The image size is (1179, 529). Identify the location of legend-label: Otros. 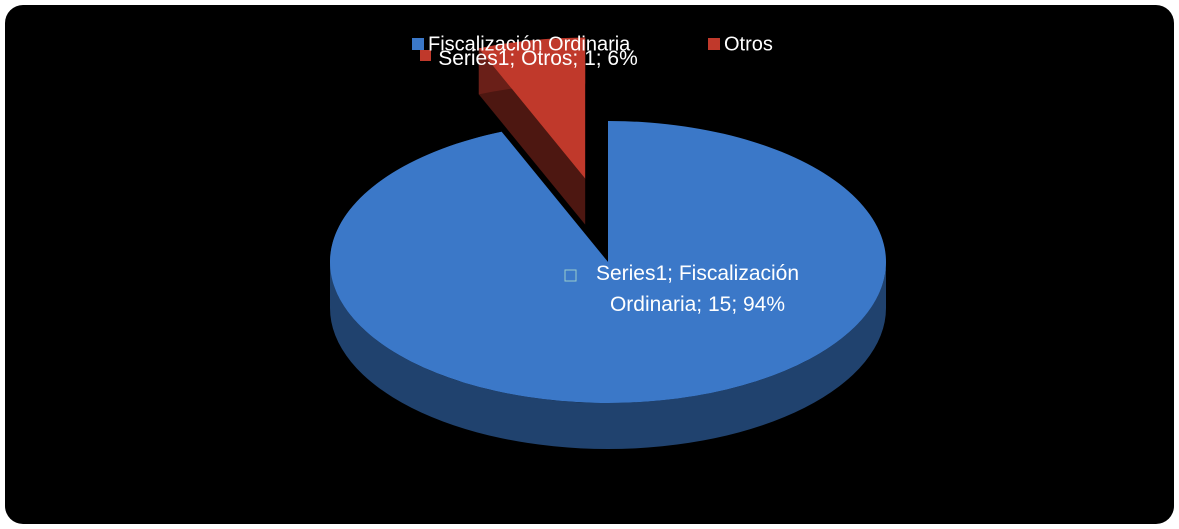
(748, 44).